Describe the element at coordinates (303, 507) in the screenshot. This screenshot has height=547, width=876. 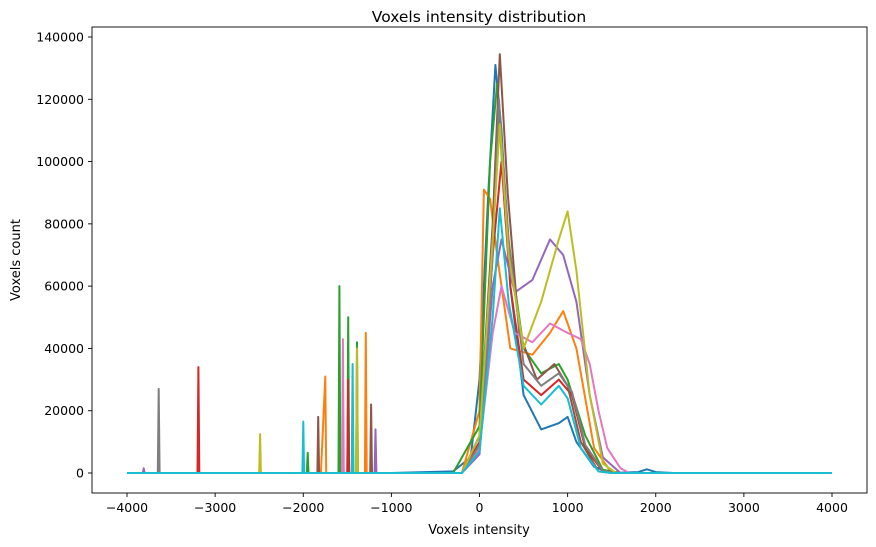
I see `x-tick-label: −2000` at that location.